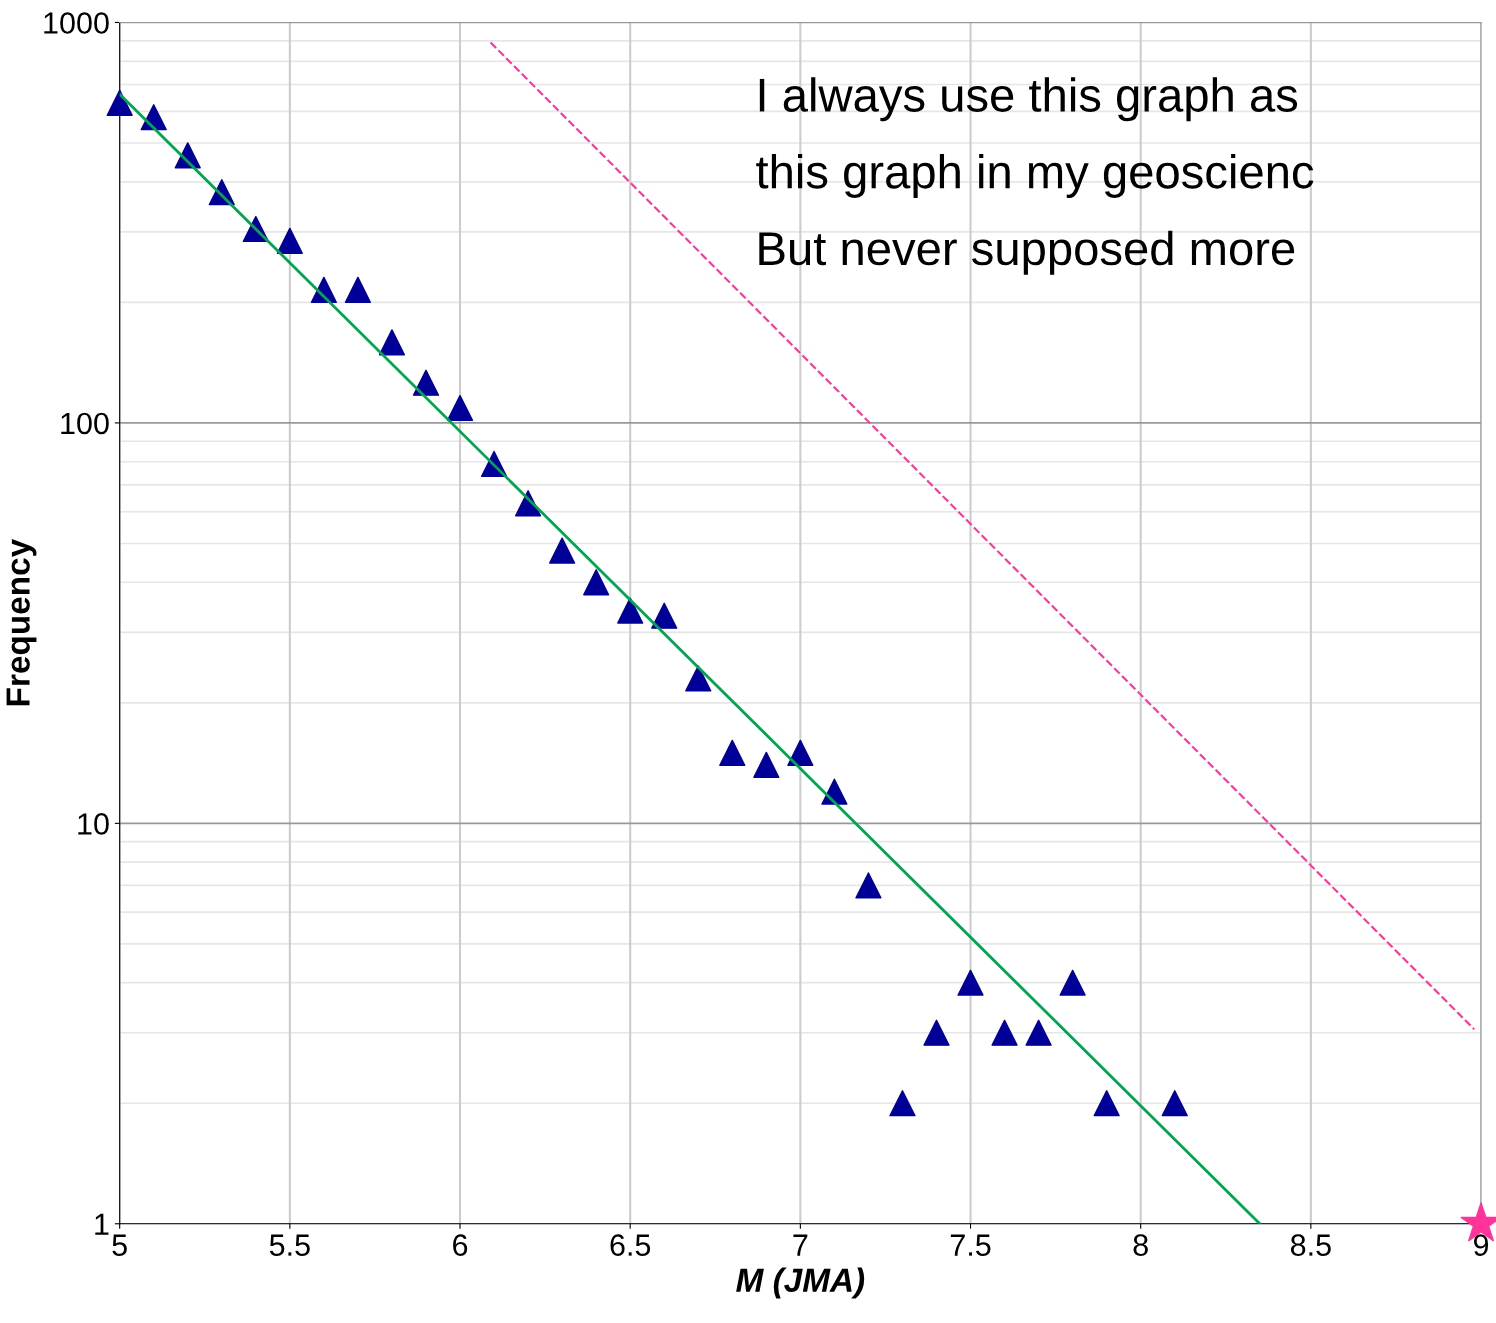  I want to click on x-tick-label: 8.5, so click(1310, 1245).